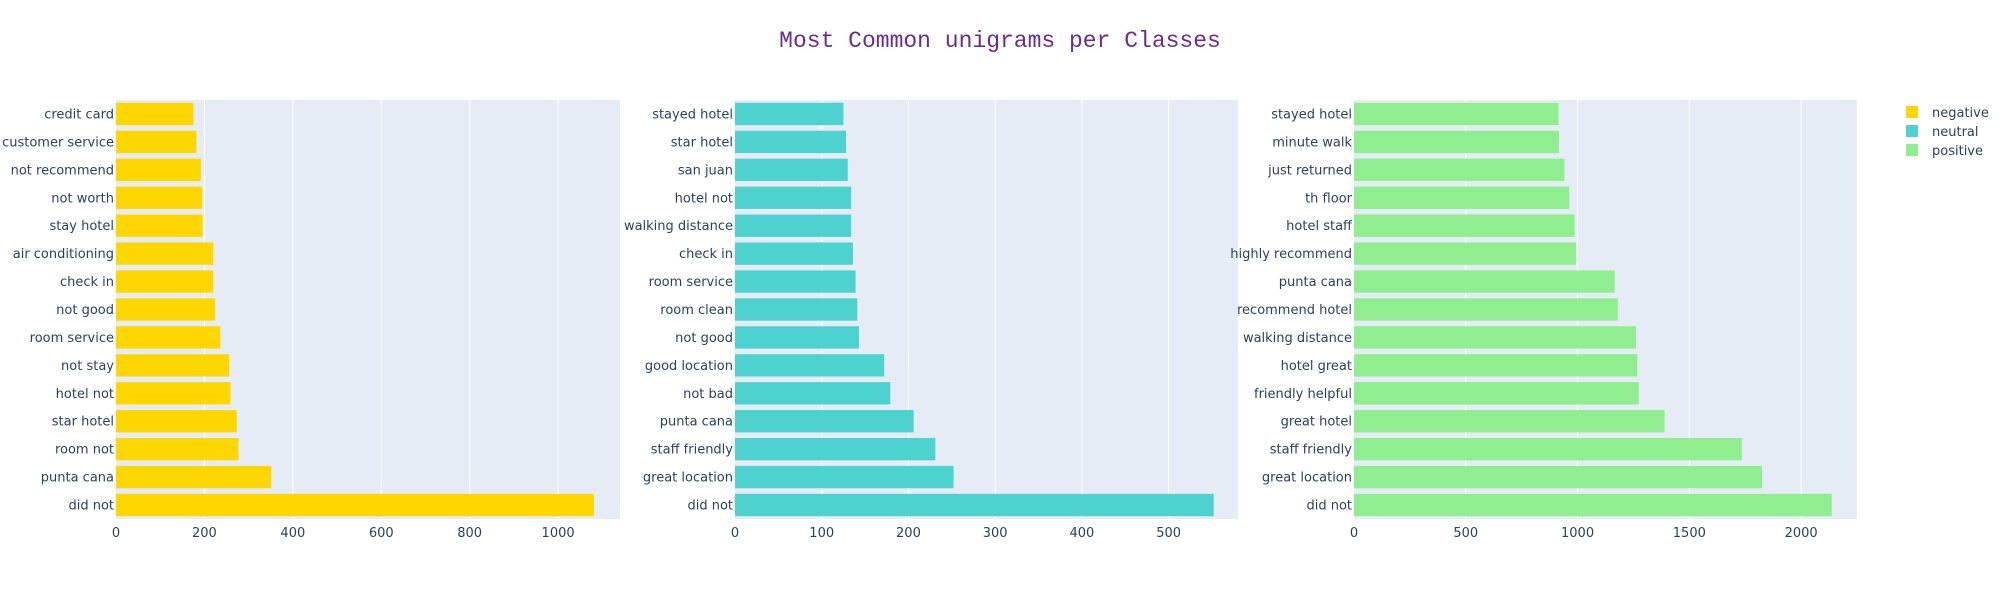 The image size is (2000, 605). Describe the element at coordinates (995, 533) in the screenshot. I see `x-tick-label: 300` at that location.